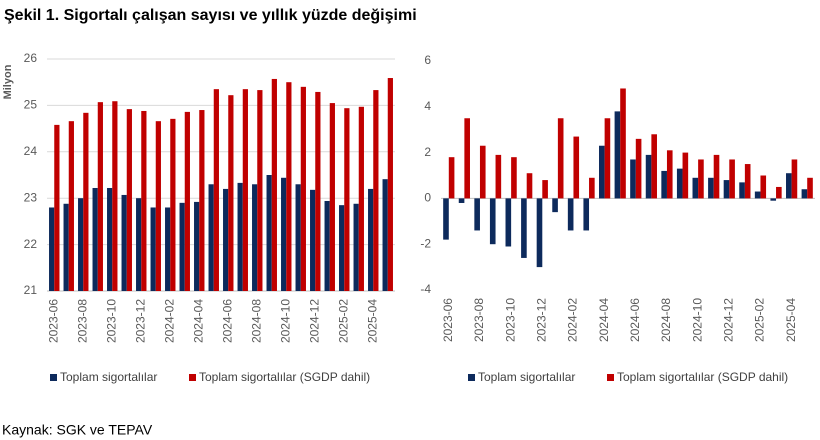 The width and height of the screenshot is (820, 440). Describe the element at coordinates (343, 321) in the screenshot. I see `x-tick-label: 2025-02` at that location.